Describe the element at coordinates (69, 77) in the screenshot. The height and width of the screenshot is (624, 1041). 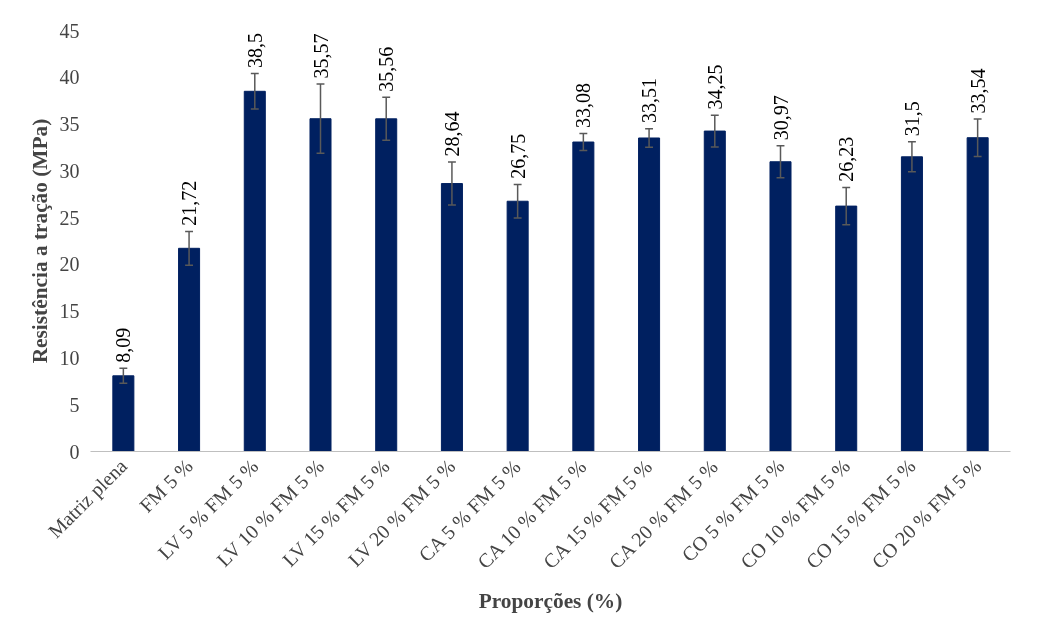
I see `y-tick-label: 40` at that location.